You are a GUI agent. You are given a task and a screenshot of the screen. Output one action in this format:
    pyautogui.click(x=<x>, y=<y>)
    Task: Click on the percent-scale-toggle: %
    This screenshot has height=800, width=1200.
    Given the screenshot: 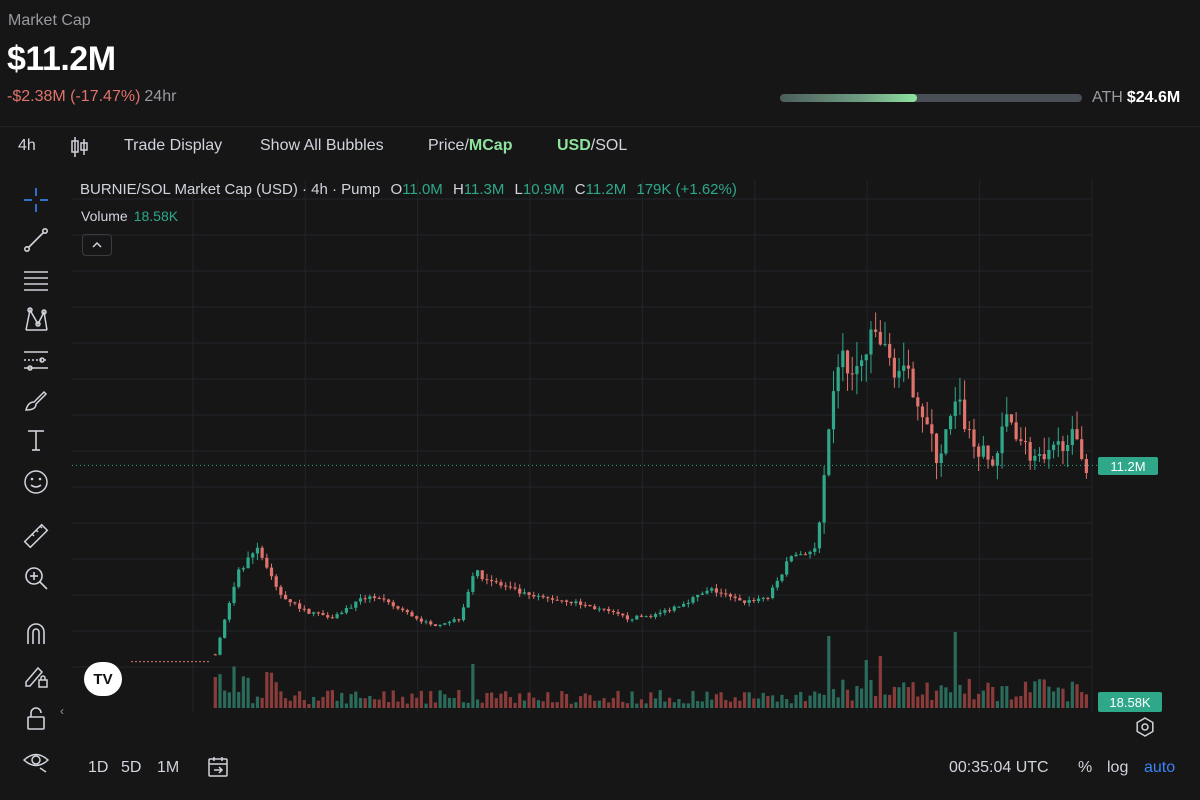 What is the action you would take?
    pyautogui.click(x=1085, y=767)
    